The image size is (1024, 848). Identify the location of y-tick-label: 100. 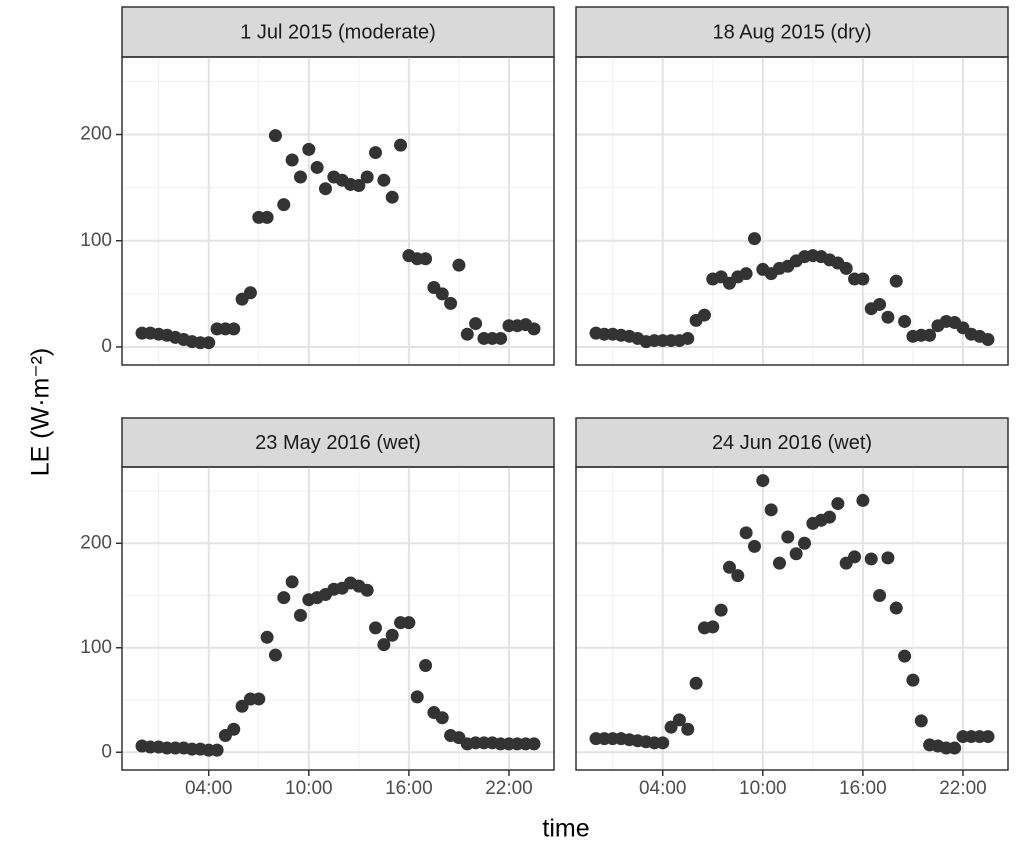
(96, 647).